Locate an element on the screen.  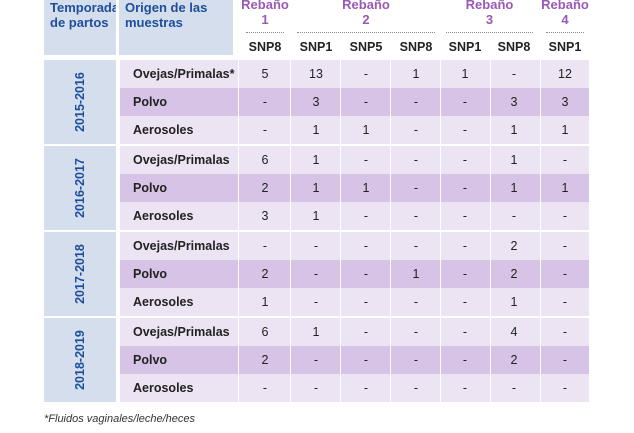
header-origin-label: Origen de las muestras is located at coordinates (166, 15).